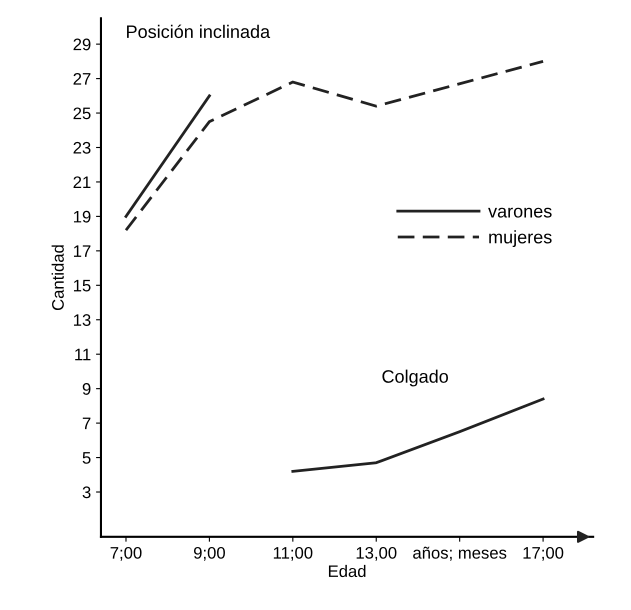 The image size is (631, 610). What do you see at coordinates (82, 354) in the screenshot?
I see `y-tick-label: 11` at bounding box center [82, 354].